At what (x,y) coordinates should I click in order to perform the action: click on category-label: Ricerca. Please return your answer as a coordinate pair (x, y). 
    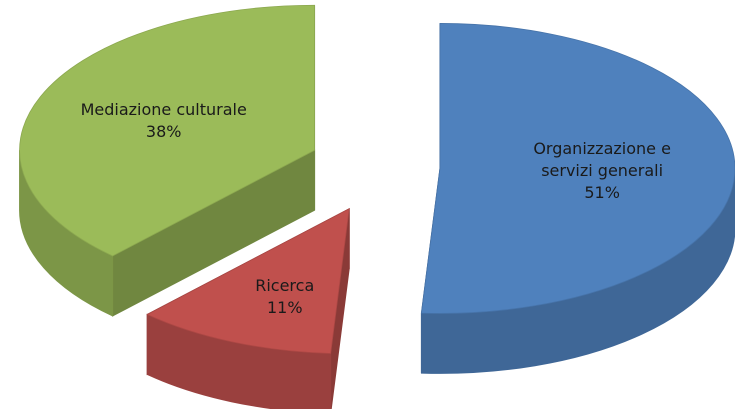
    Looking at the image, I should click on (285, 285).